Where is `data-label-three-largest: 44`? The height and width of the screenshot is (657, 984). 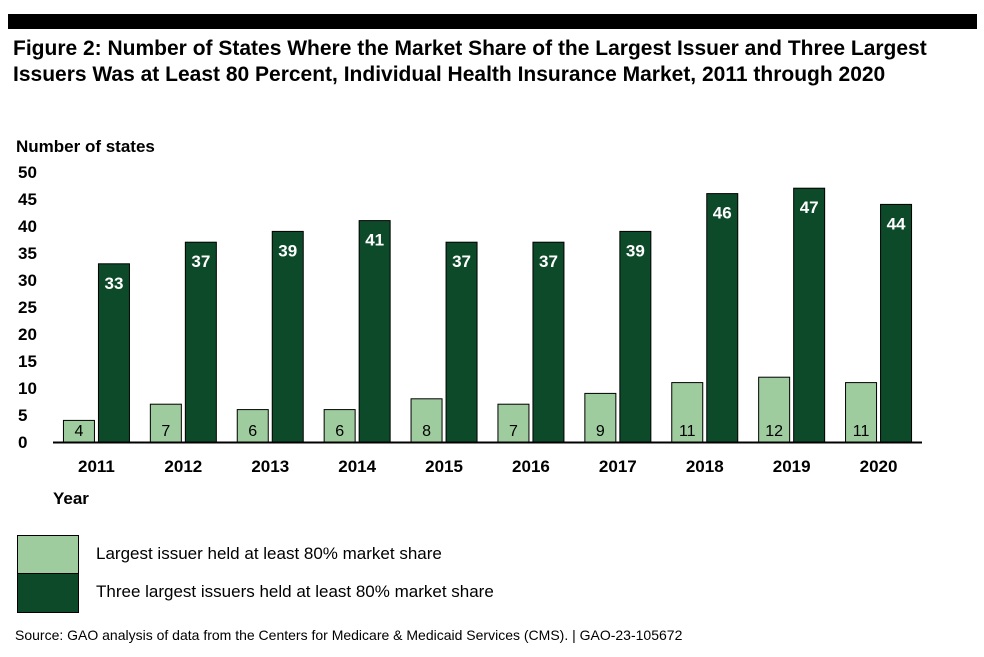
data-label-three-largest: 44 is located at coordinates (896, 223).